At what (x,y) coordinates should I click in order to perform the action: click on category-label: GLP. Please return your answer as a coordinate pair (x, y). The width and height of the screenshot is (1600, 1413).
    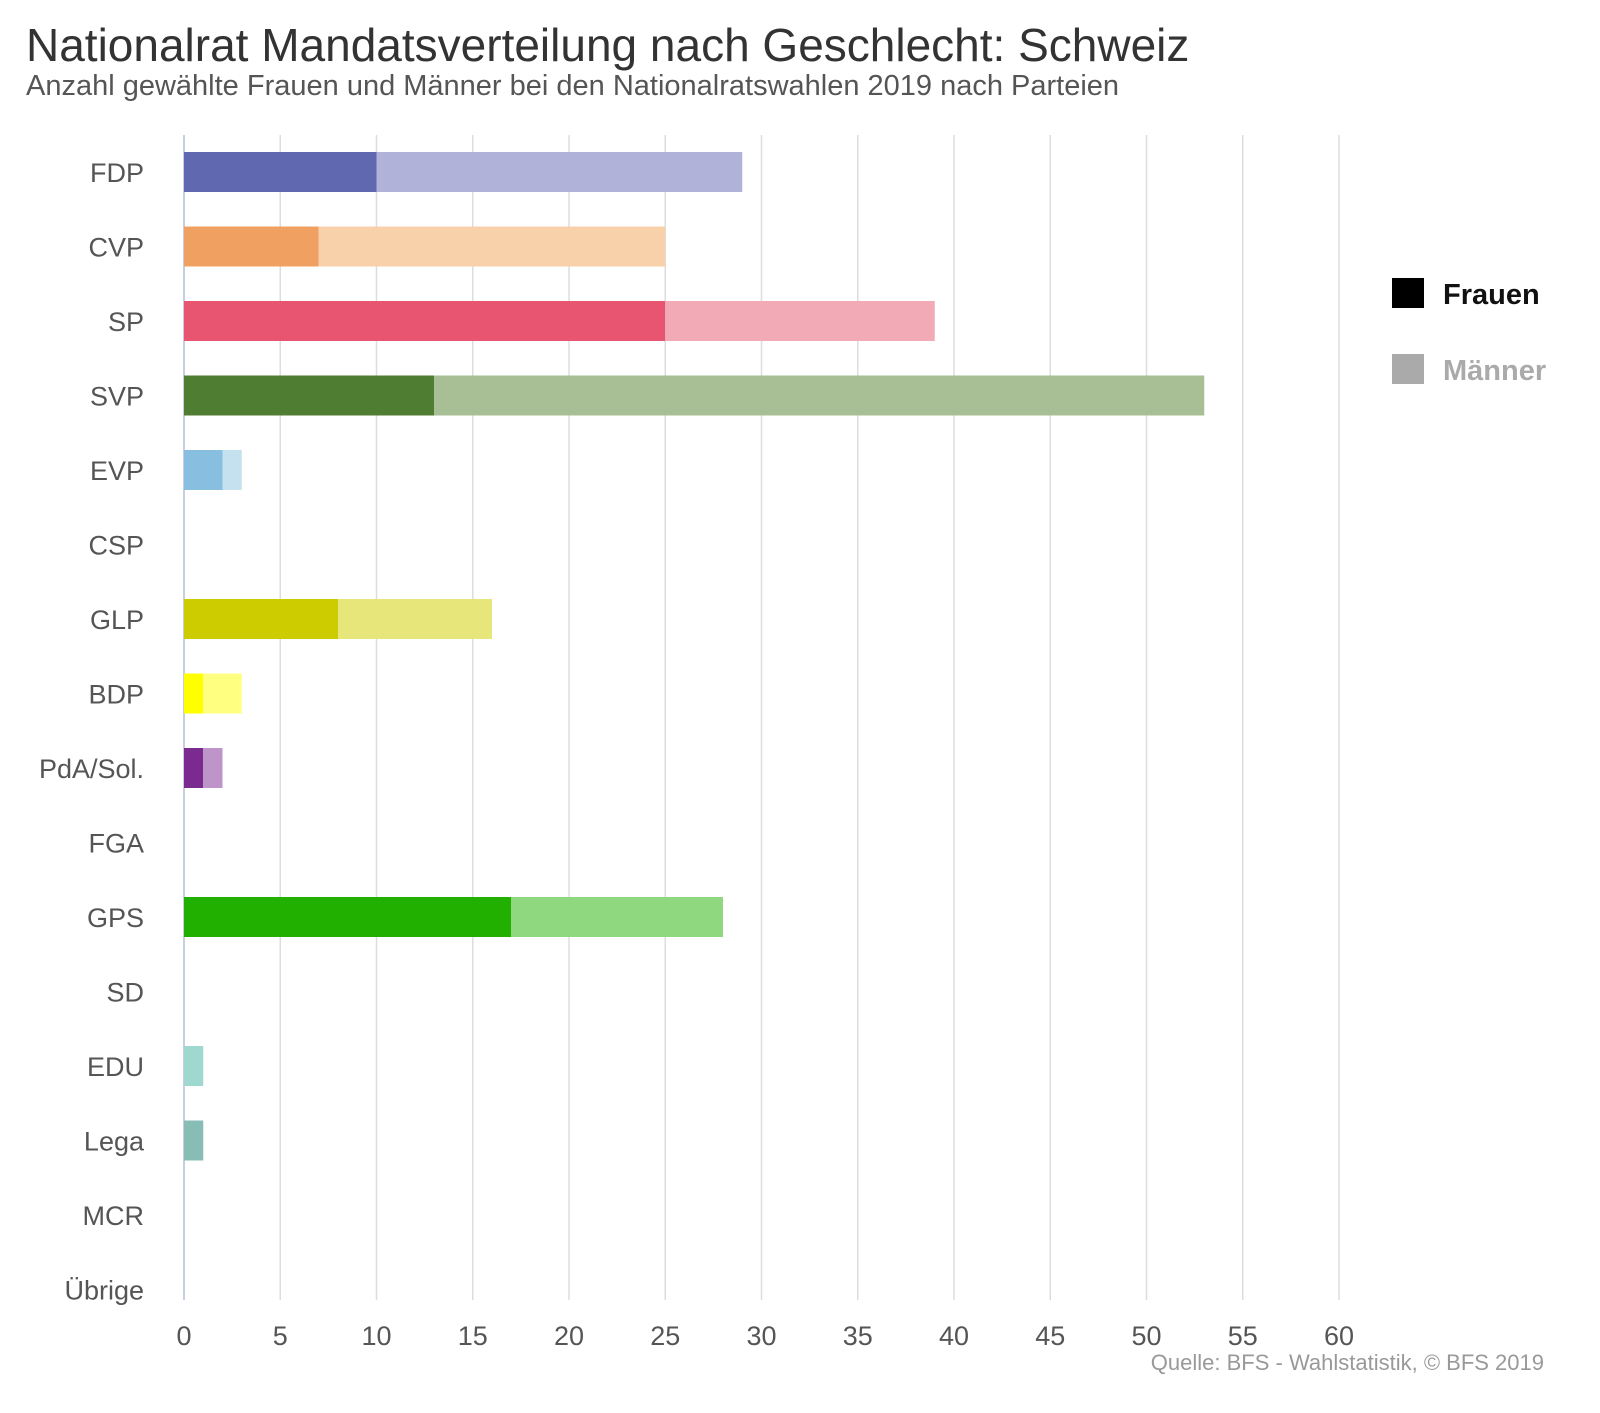
    Looking at the image, I should click on (117, 620).